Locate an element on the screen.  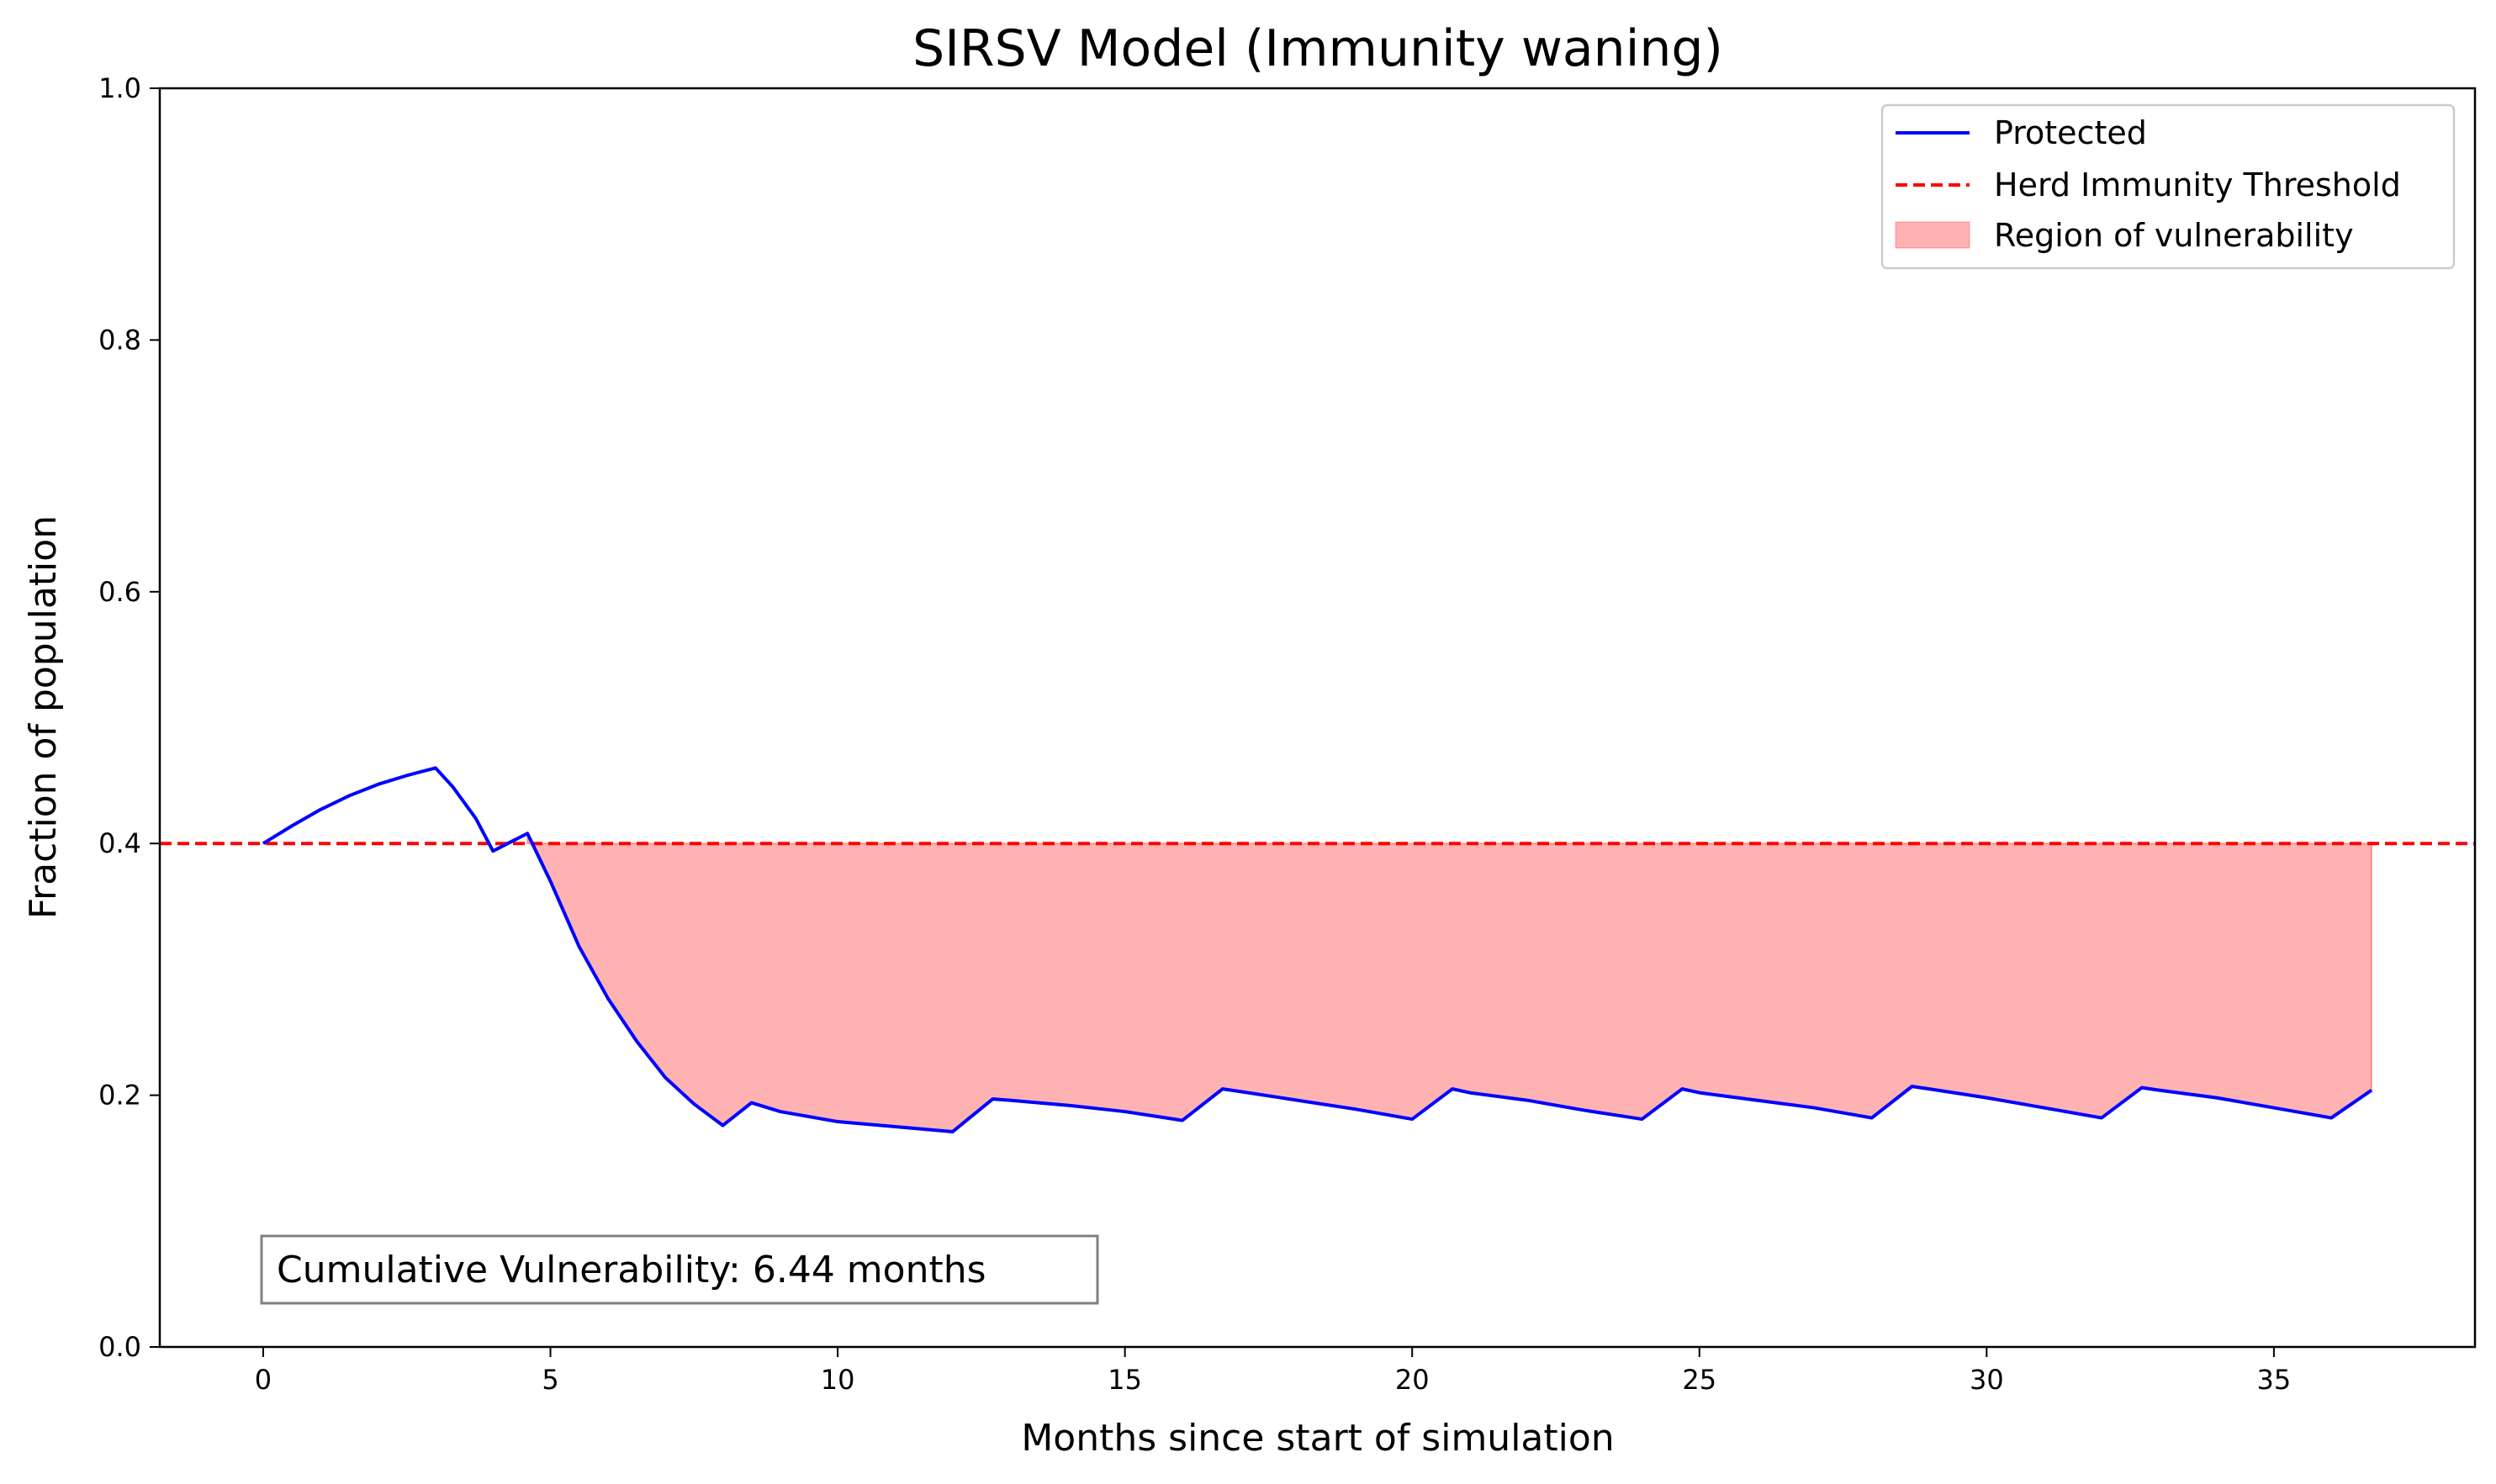
annotation: Cumulative Vulnerability: 6.44 months is located at coordinates (679, 1269).